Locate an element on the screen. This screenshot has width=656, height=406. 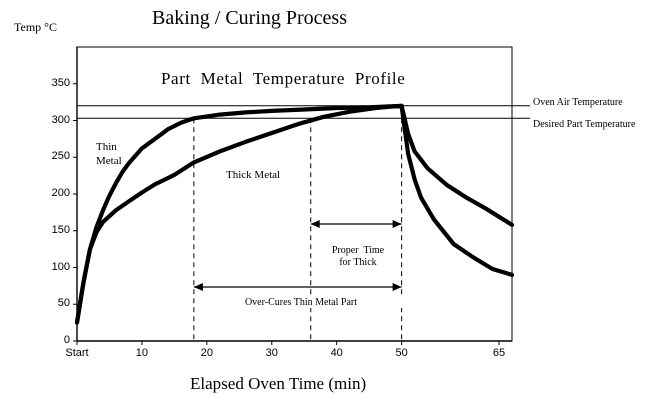
y-tick-label: 250 is located at coordinates (60, 156).